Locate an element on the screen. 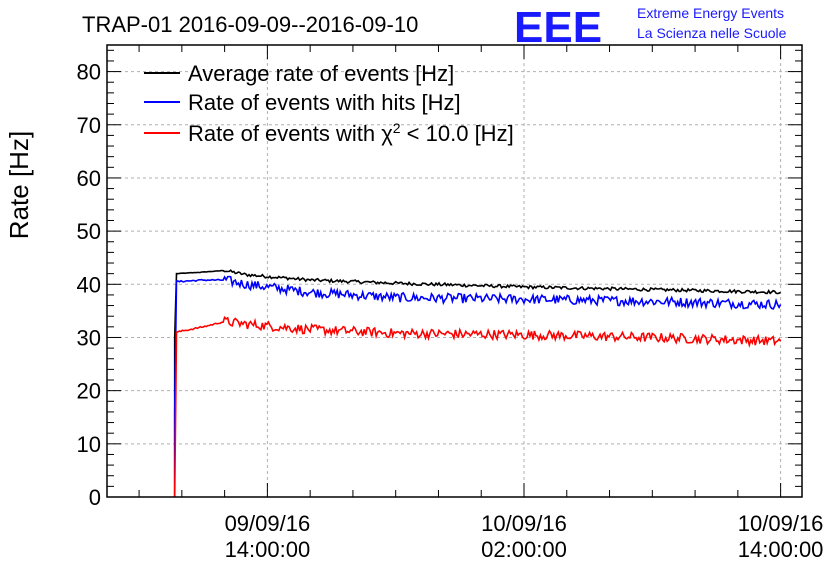 Image resolution: width=836 pixels, height=572 pixels. y-tick-labels: 0 10 20 30 40 50 60 70 80 is located at coordinates (89, 285).